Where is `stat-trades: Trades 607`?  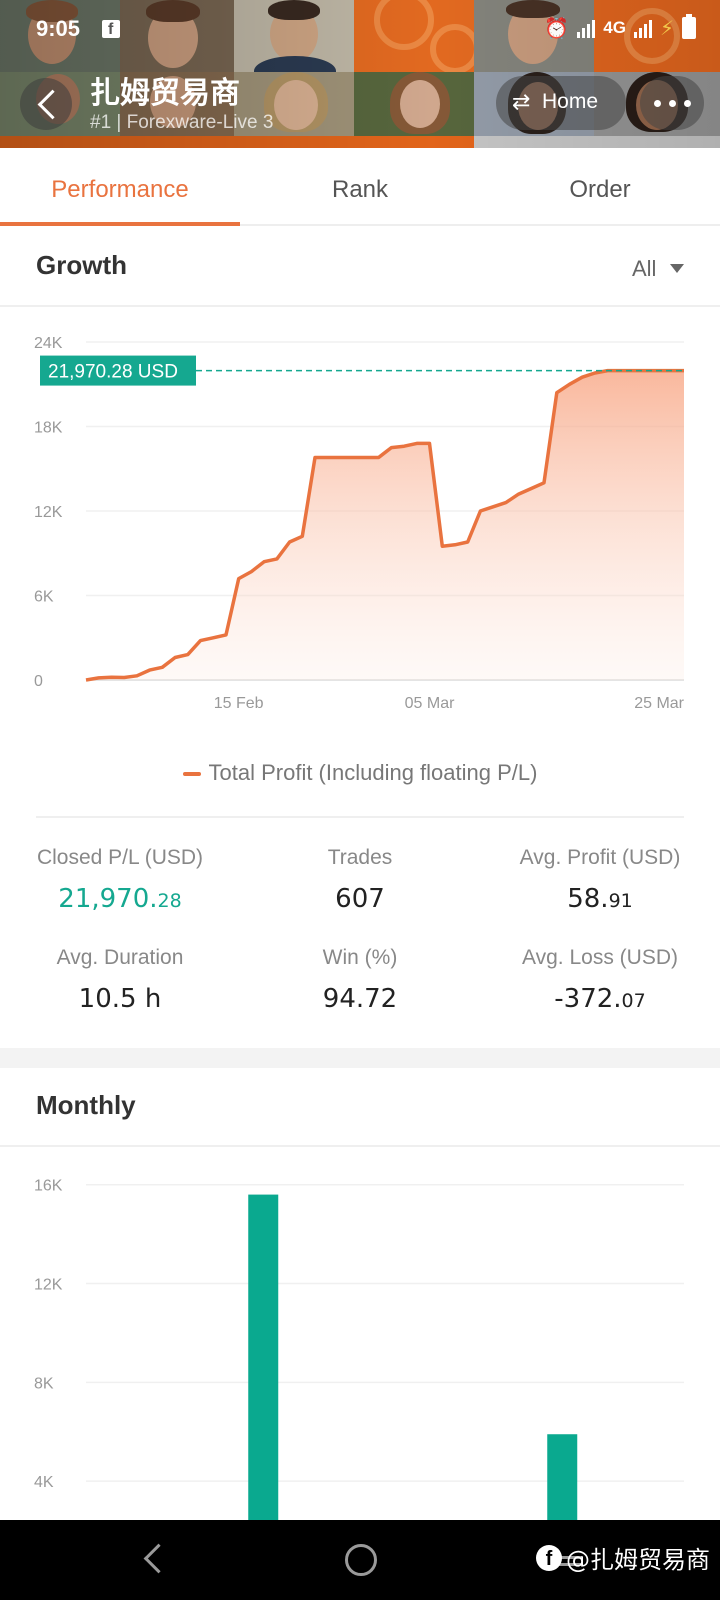 stat-trades: Trades 607 is located at coordinates (360, 880).